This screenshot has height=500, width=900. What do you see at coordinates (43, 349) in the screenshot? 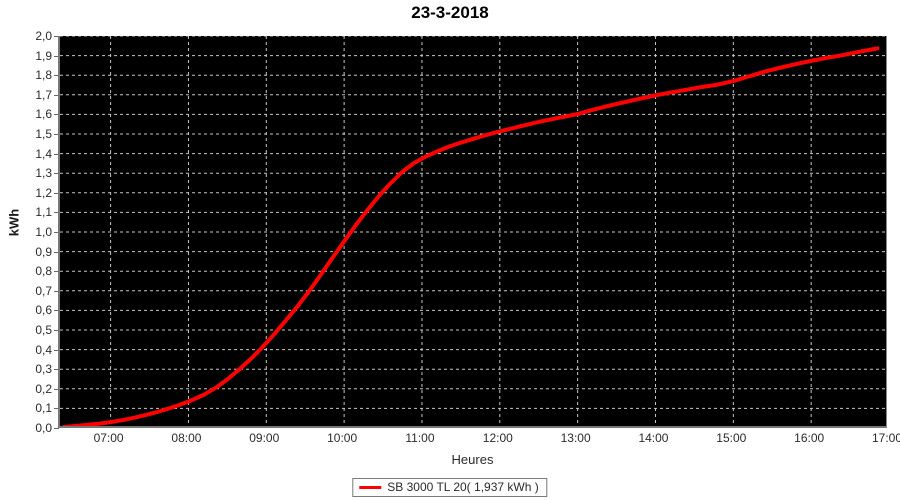
I see `y-axis-tick-label: 0,4` at bounding box center [43, 349].